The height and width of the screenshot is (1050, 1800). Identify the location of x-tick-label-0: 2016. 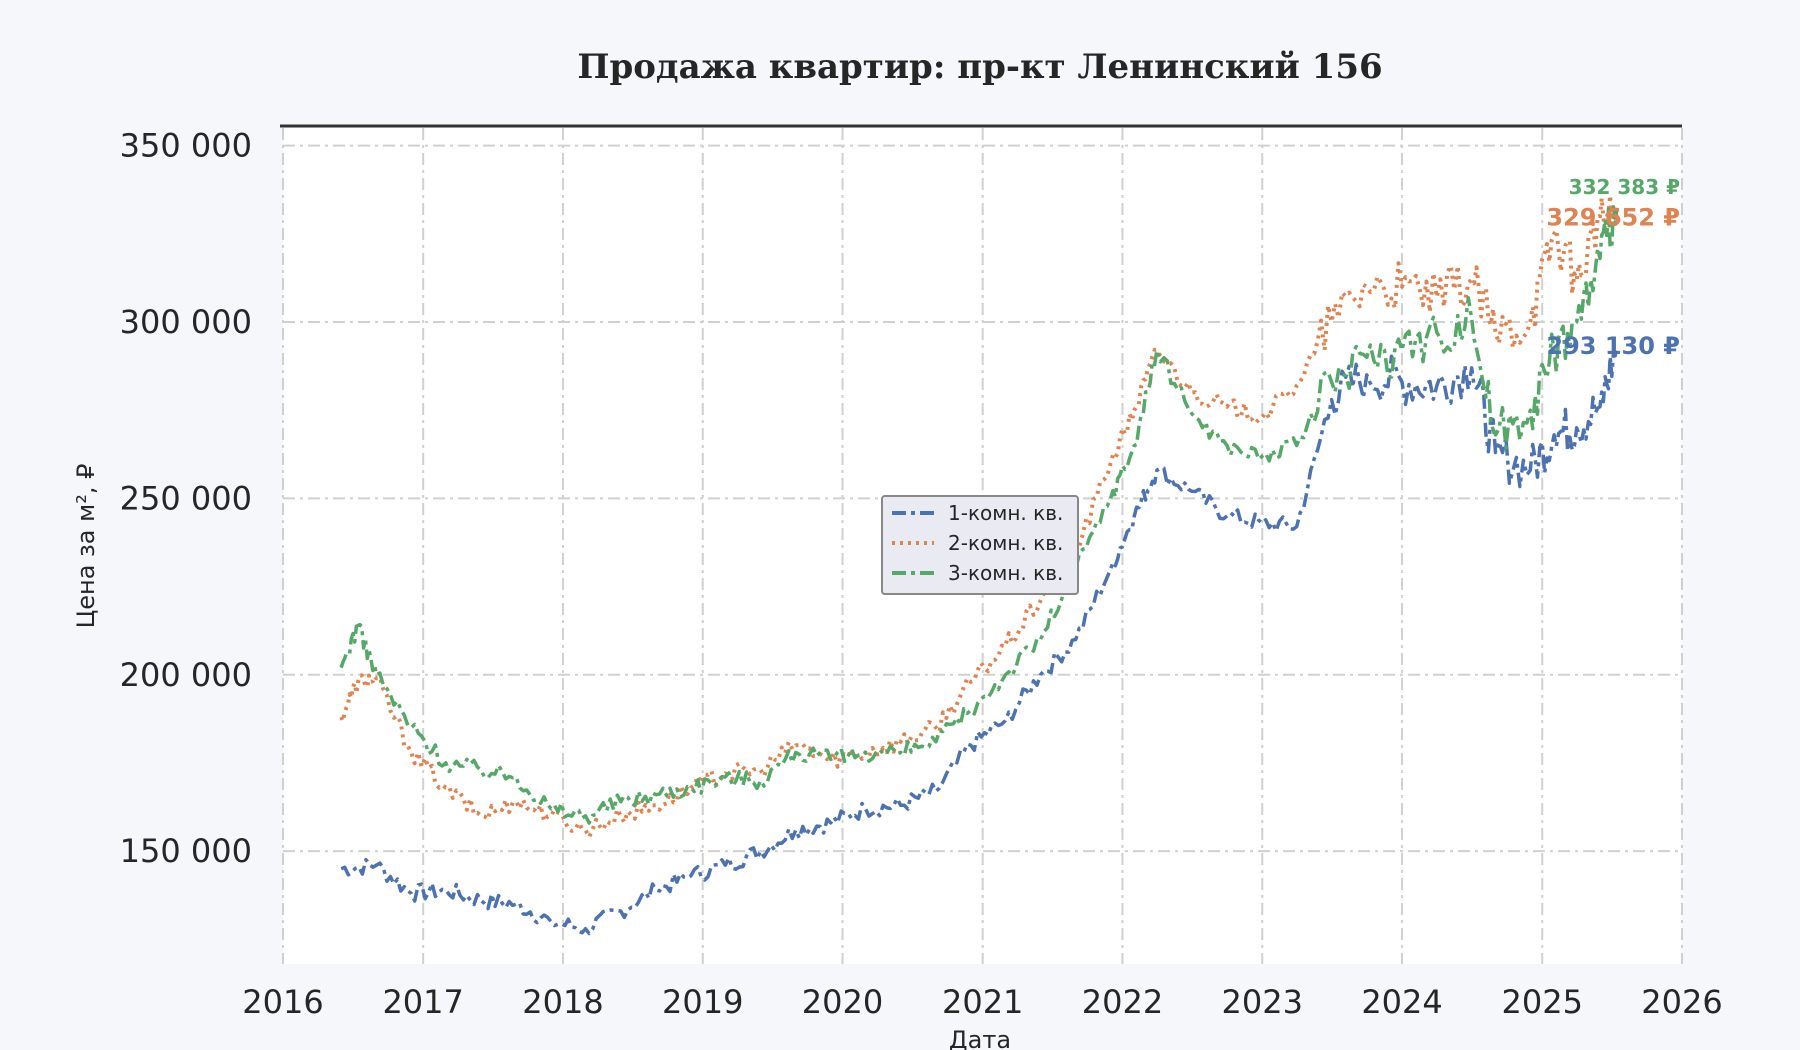
(282, 1002).